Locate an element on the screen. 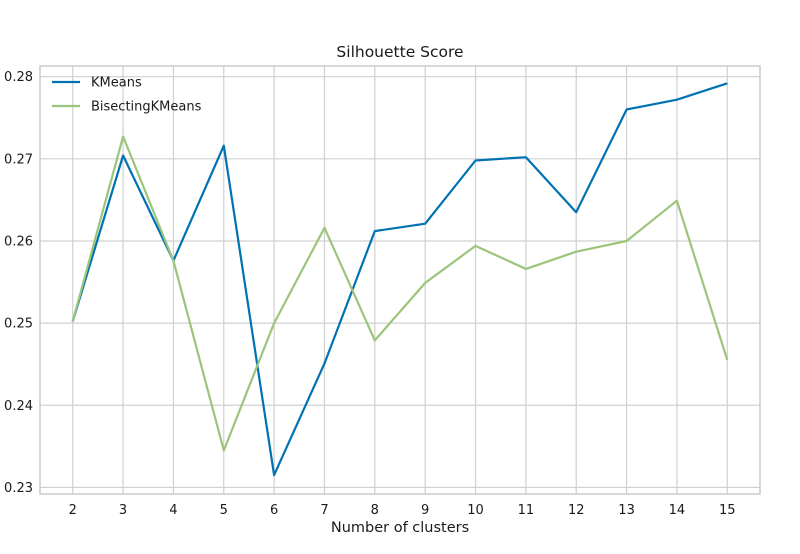  x-tick-label: 6 is located at coordinates (274, 510).